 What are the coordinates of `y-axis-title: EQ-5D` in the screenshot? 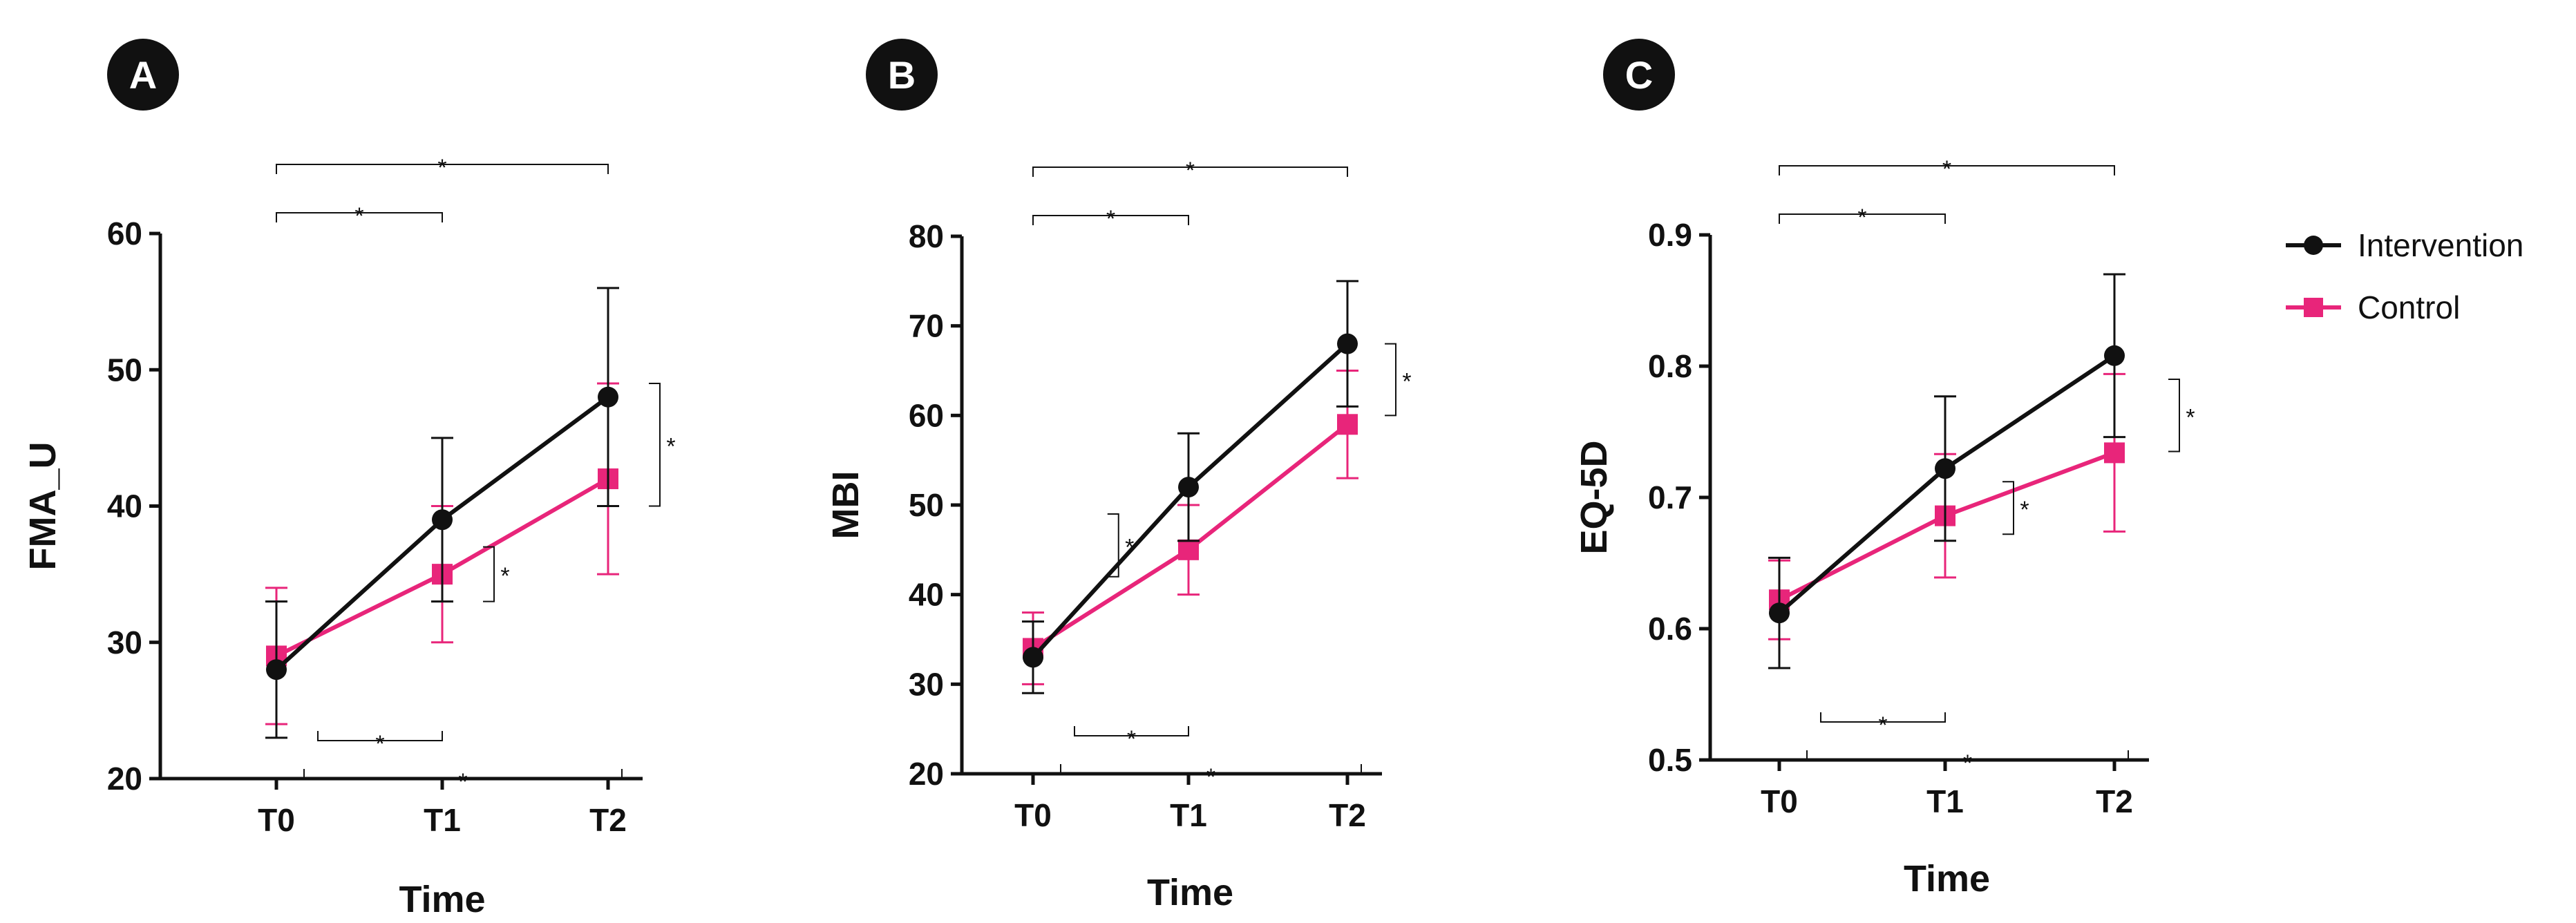 It's located at (1594, 497).